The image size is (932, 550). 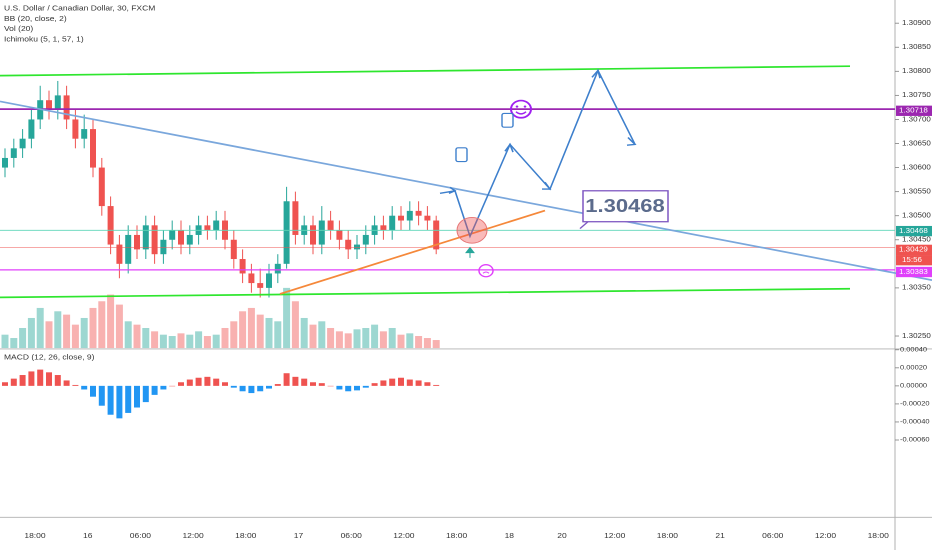 What do you see at coordinates (352, 536) in the screenshot?
I see `time-label: 06:00` at bounding box center [352, 536].